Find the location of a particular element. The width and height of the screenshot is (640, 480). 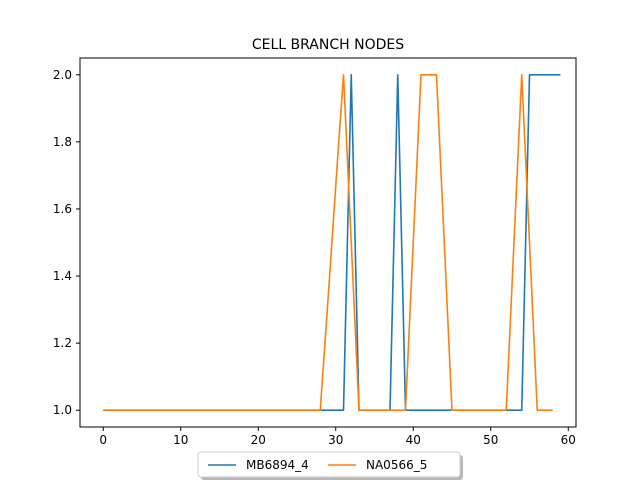

y-tick-label-1: 1.2 is located at coordinates (62, 343).